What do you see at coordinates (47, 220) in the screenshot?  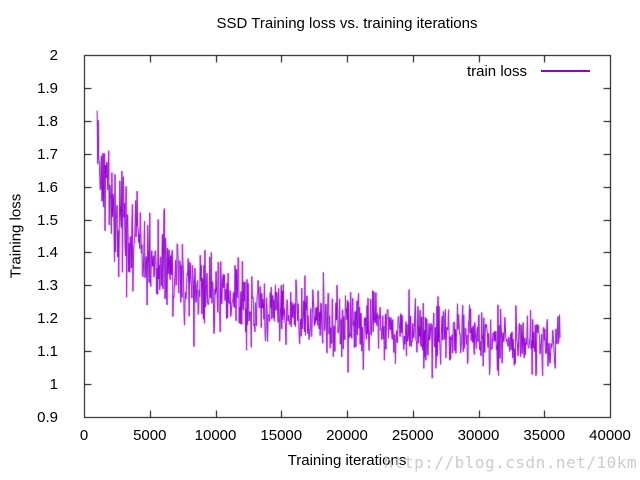 I see `y-tick-label: 1.5` at bounding box center [47, 220].